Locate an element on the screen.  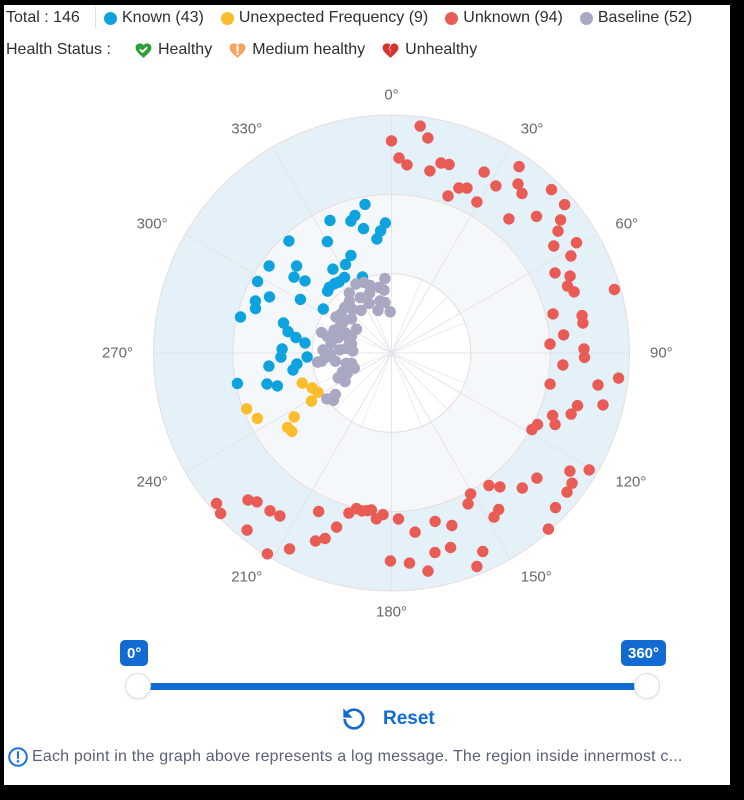
reset-button: Reset is located at coordinates (386, 719).